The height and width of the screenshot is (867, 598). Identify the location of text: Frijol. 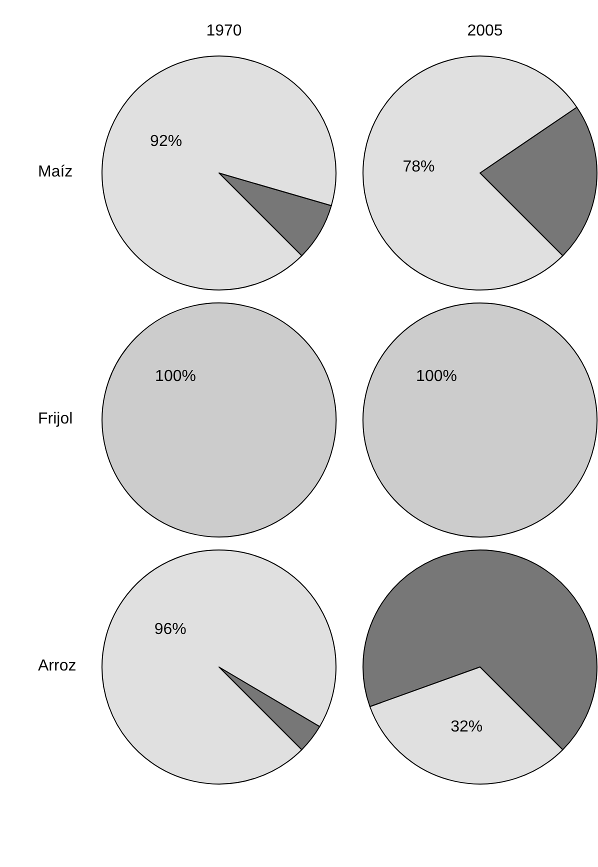
(55, 419).